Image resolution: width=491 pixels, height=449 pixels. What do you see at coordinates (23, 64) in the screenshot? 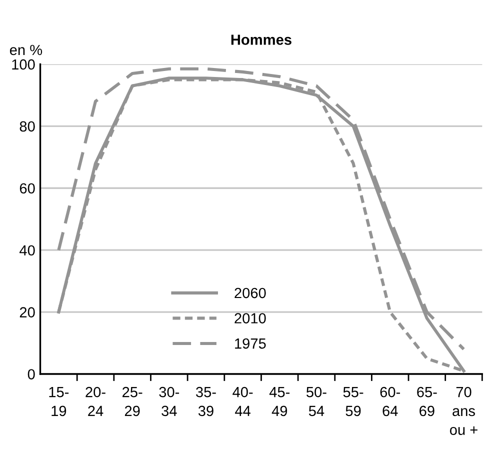
I see `y-tick-label: 100` at bounding box center [23, 64].